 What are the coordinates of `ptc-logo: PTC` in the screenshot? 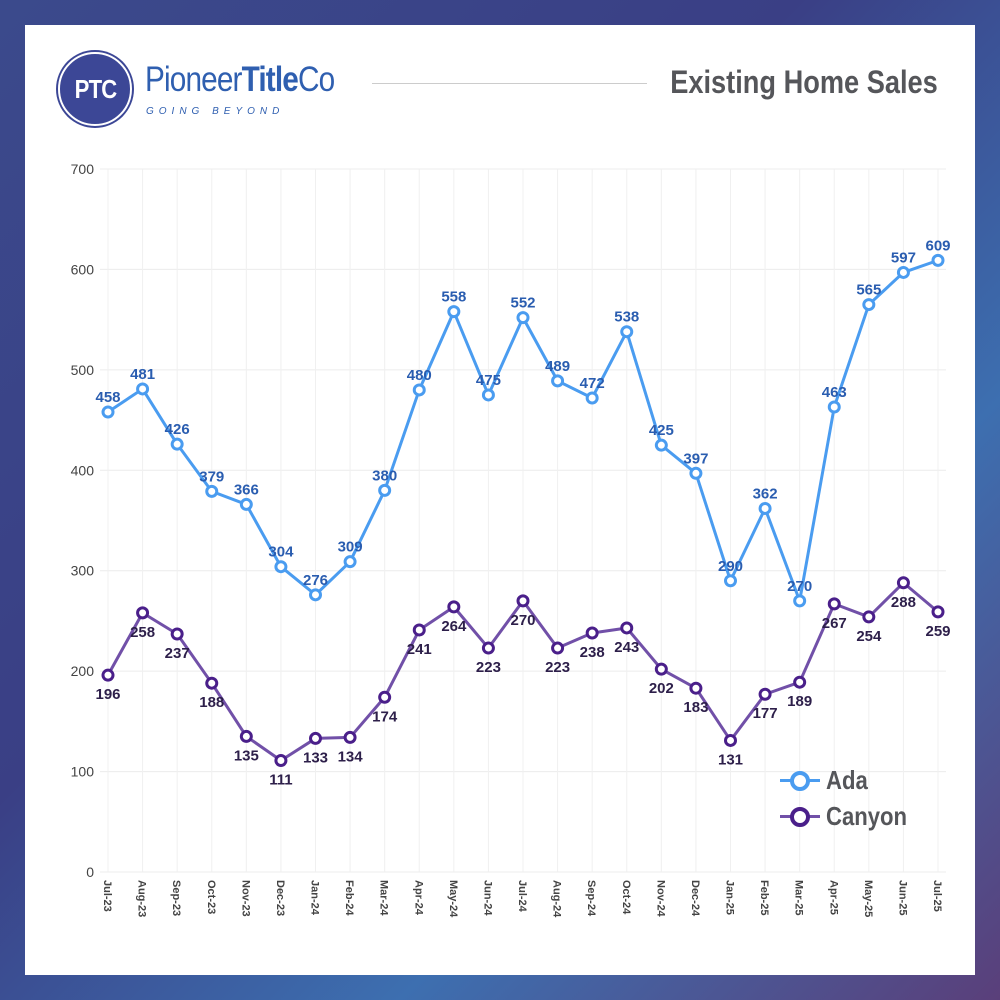 It's located at (95, 89).